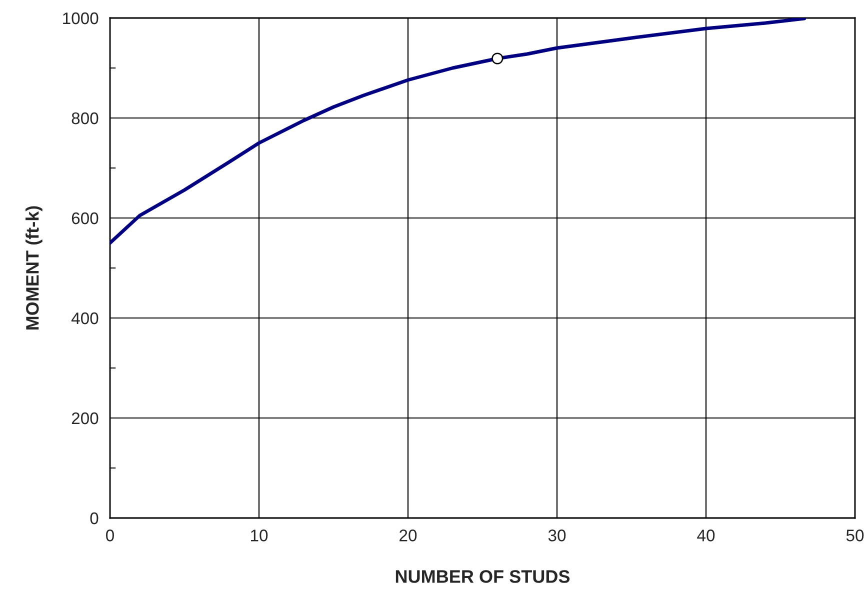  Describe the element at coordinates (85, 118) in the screenshot. I see `y-tick-label: 800` at that location.